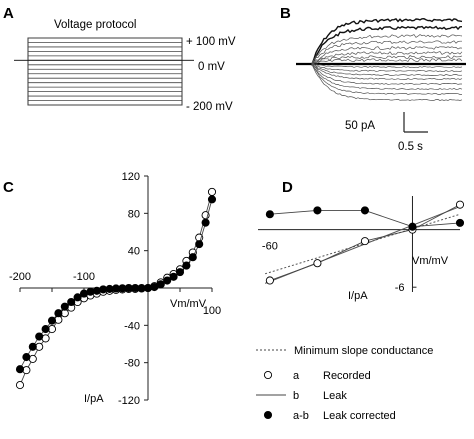  Describe the element at coordinates (134, 252) in the screenshot. I see `chart-c-y-tick-label: 40` at that location.